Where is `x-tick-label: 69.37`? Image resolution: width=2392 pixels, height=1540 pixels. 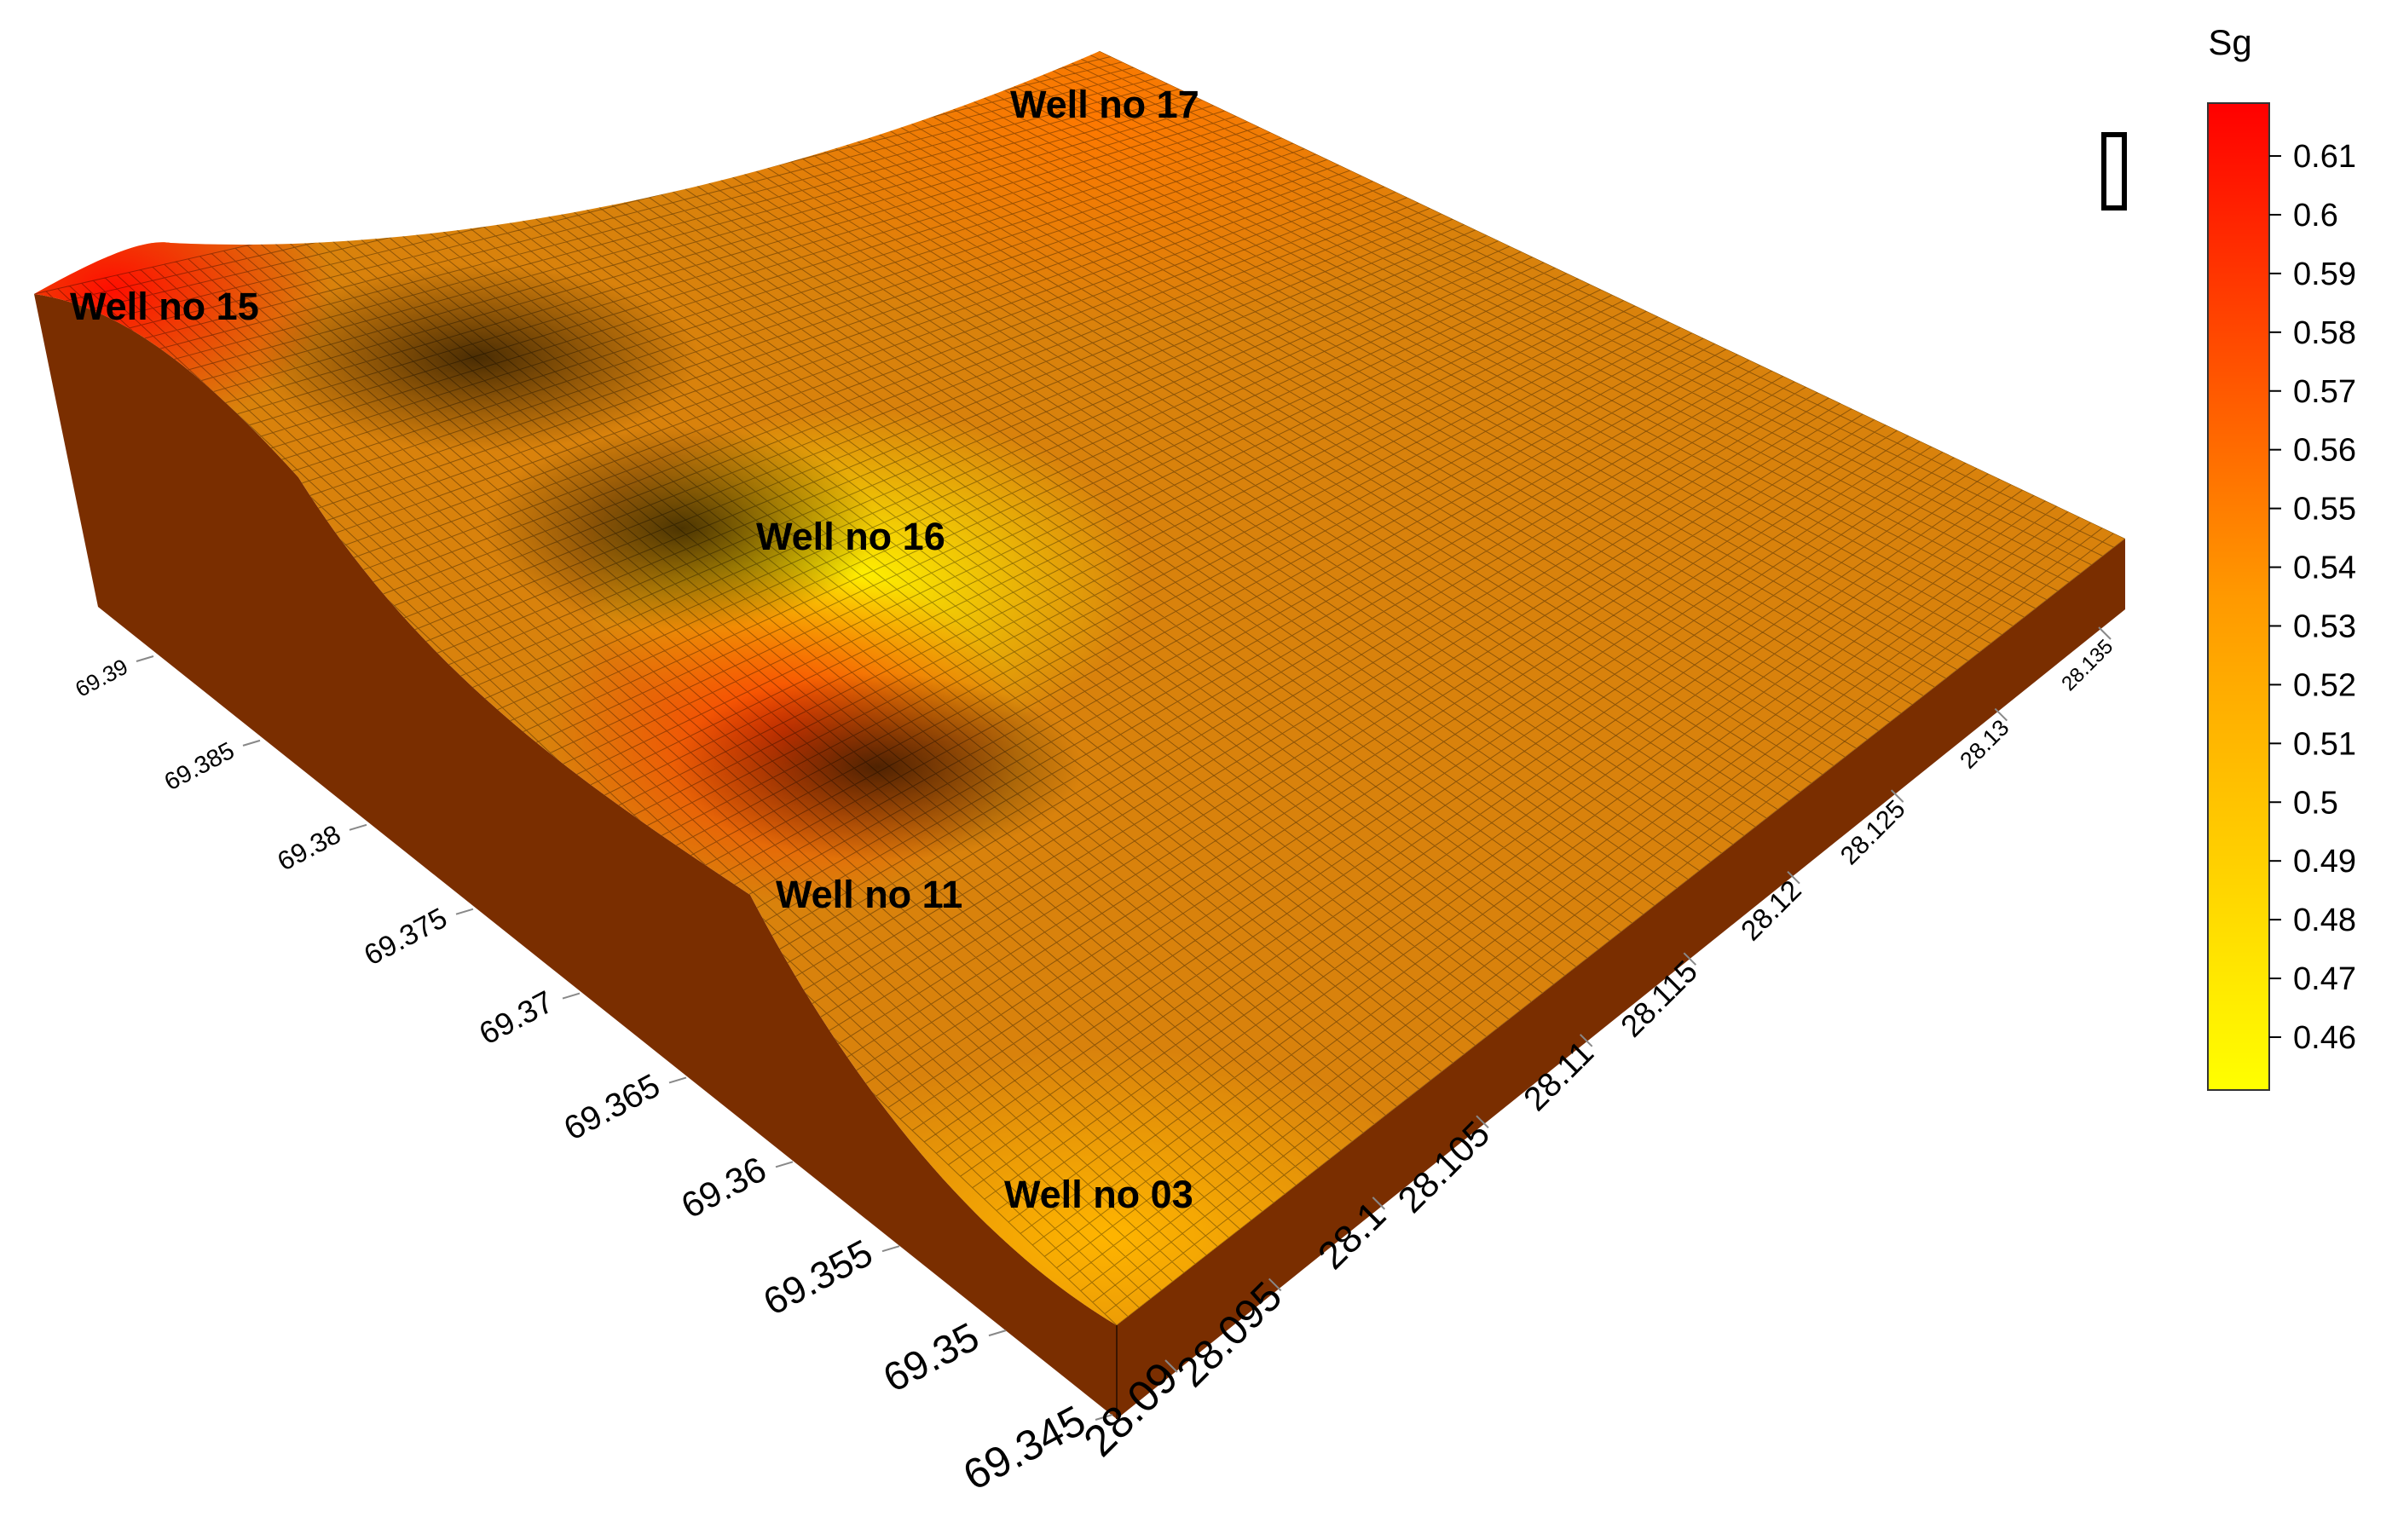
x-tick-label: 69.37 is located at coordinates (515, 1017).